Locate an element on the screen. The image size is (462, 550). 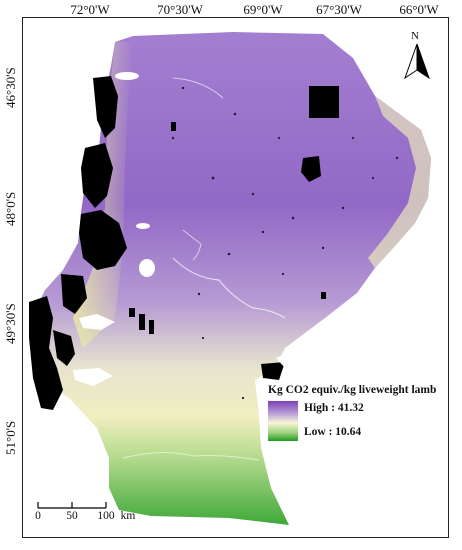
latitude-label: 48°0'S is located at coordinates (10, 208).